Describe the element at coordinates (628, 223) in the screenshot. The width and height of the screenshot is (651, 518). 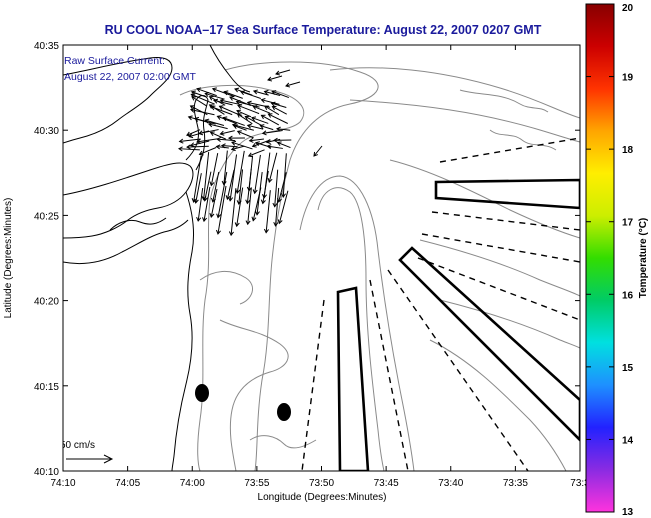
I see `colorbar-tick-label: 17` at that location.